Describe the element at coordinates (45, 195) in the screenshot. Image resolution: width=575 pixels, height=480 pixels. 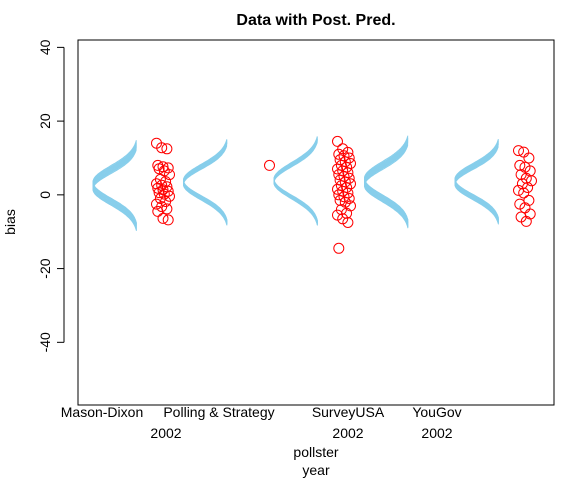
I see `y-tick-label: 0` at that location.